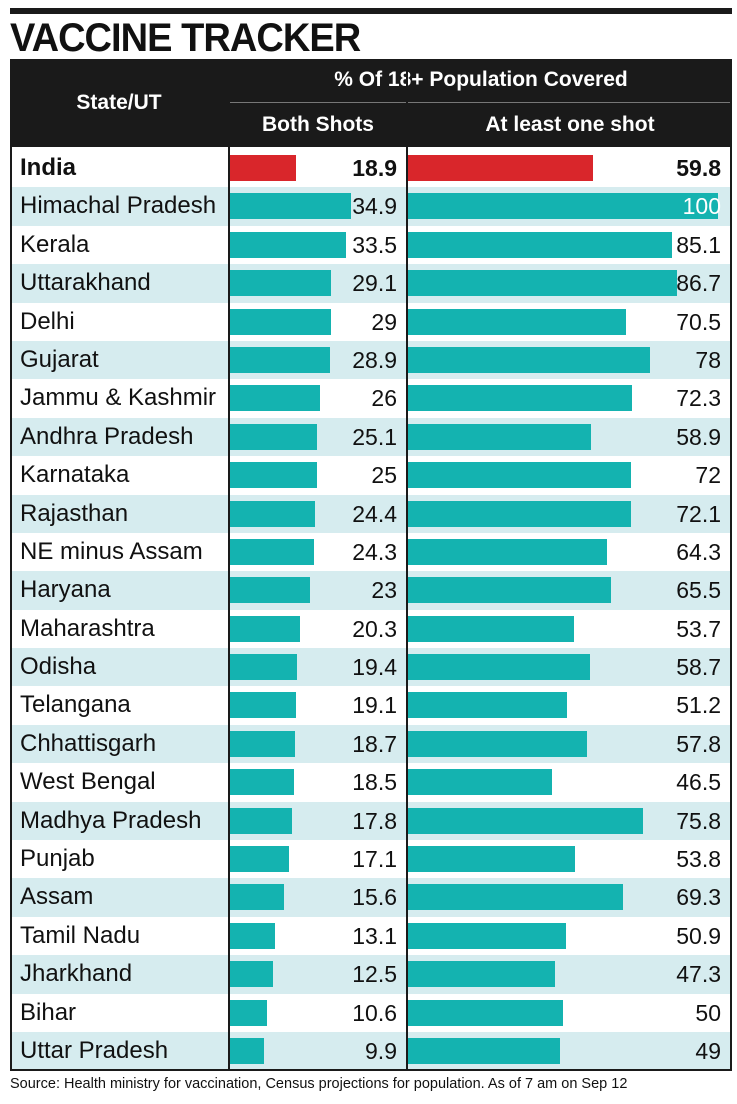 The image size is (737, 1104). What do you see at coordinates (58, 667) in the screenshot?
I see `state-label: Odisha` at bounding box center [58, 667].